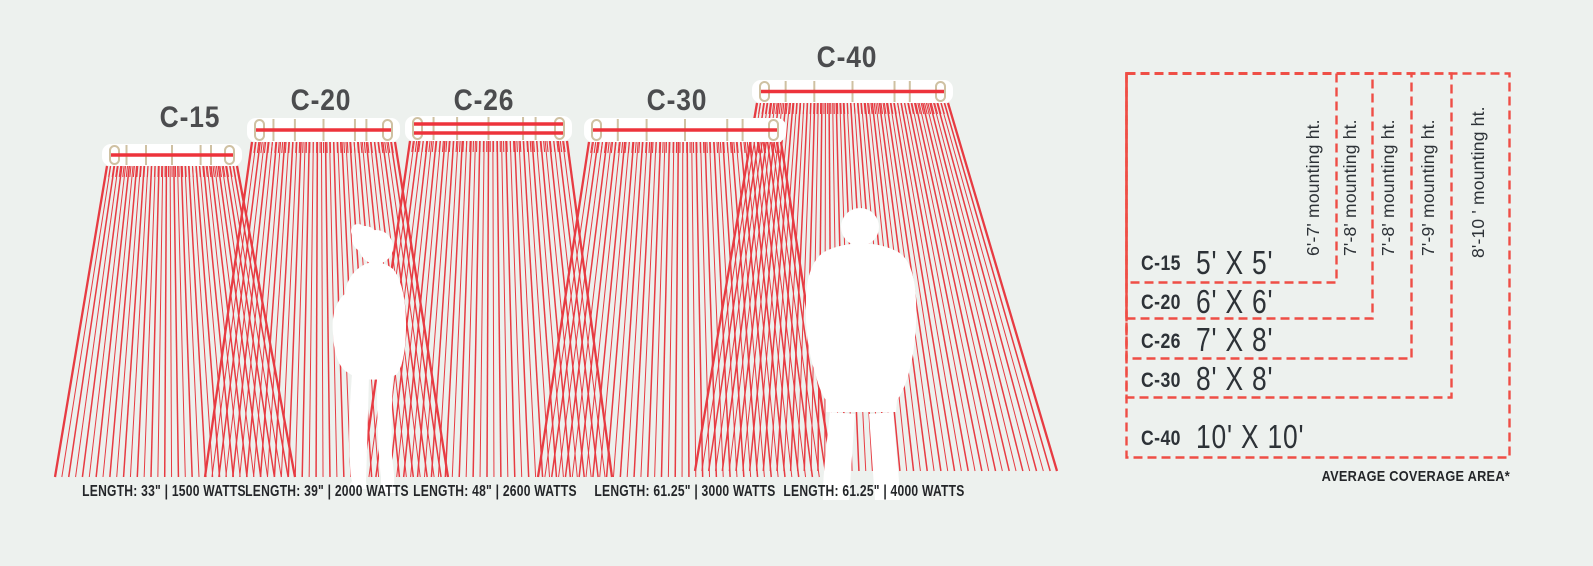  What do you see at coordinates (484, 100) in the screenshot?
I see `heater-title-c26: C-26` at bounding box center [484, 100].